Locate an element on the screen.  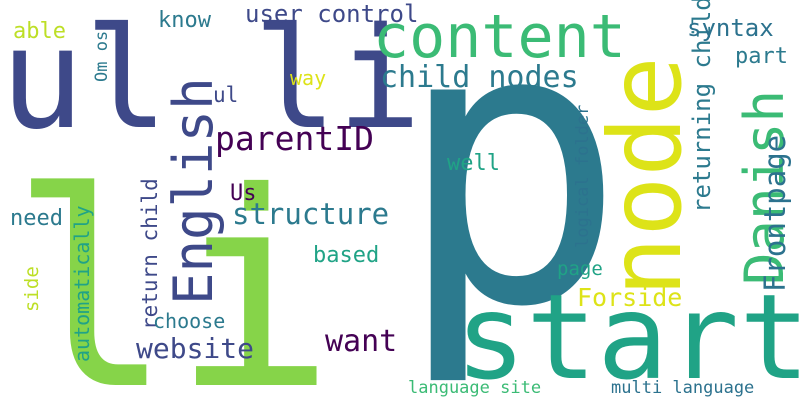
word-page: page is located at coordinates (580, 269).